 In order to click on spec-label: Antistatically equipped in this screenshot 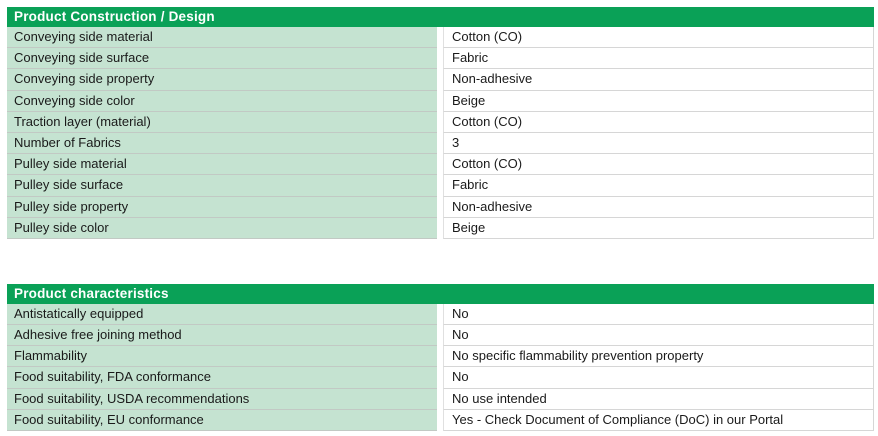, I will do `click(222, 314)`.